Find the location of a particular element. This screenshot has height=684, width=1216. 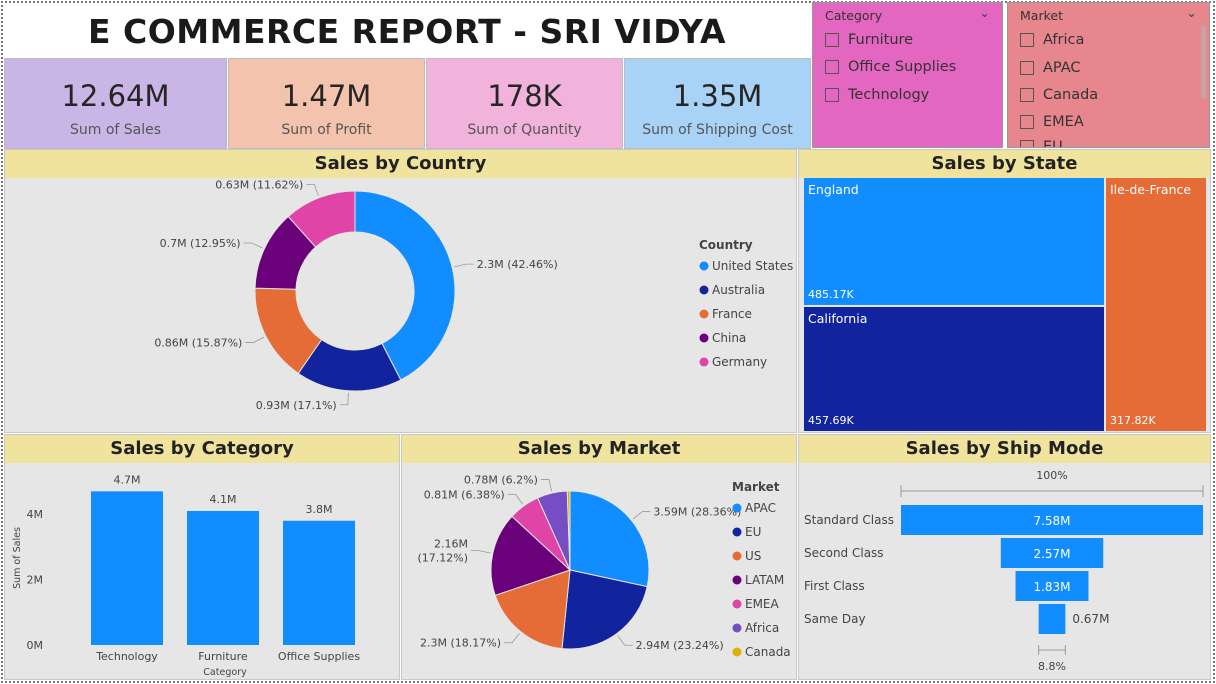

slicer-item-furniture: Furniture is located at coordinates (869, 40).